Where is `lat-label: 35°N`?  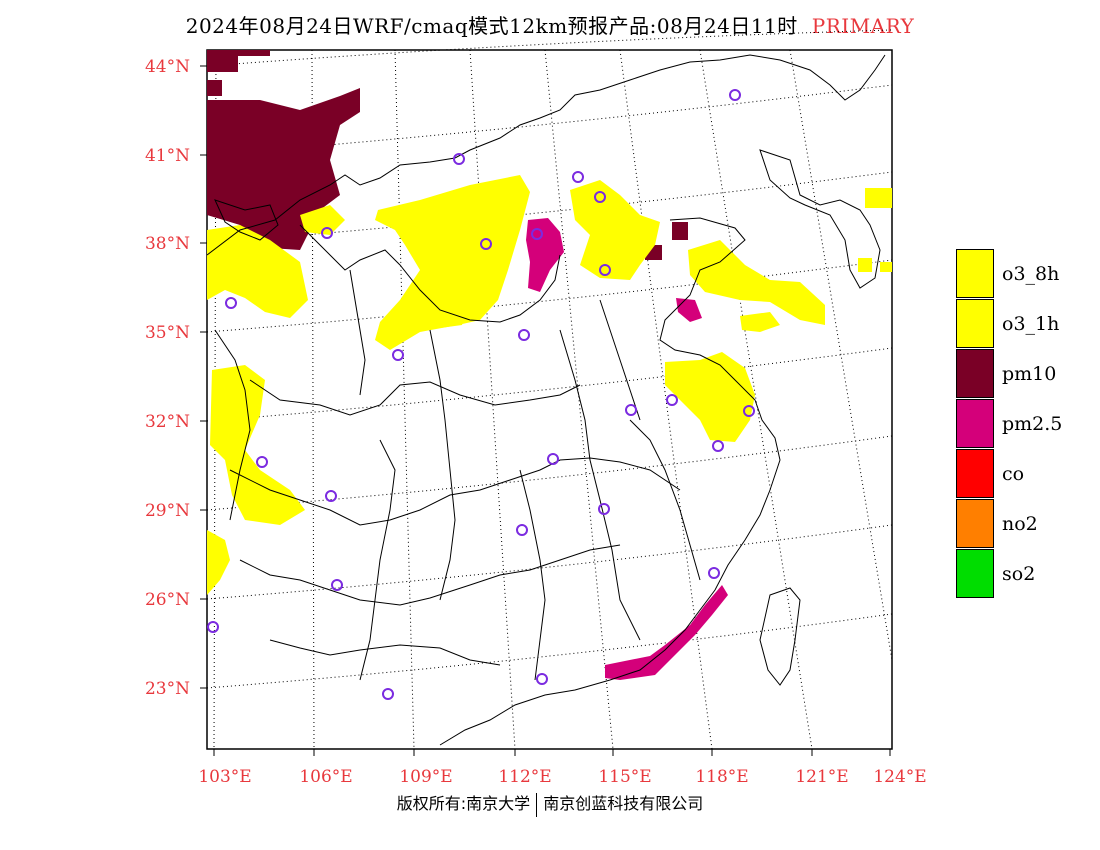 lat-label: 35°N is located at coordinates (167, 333).